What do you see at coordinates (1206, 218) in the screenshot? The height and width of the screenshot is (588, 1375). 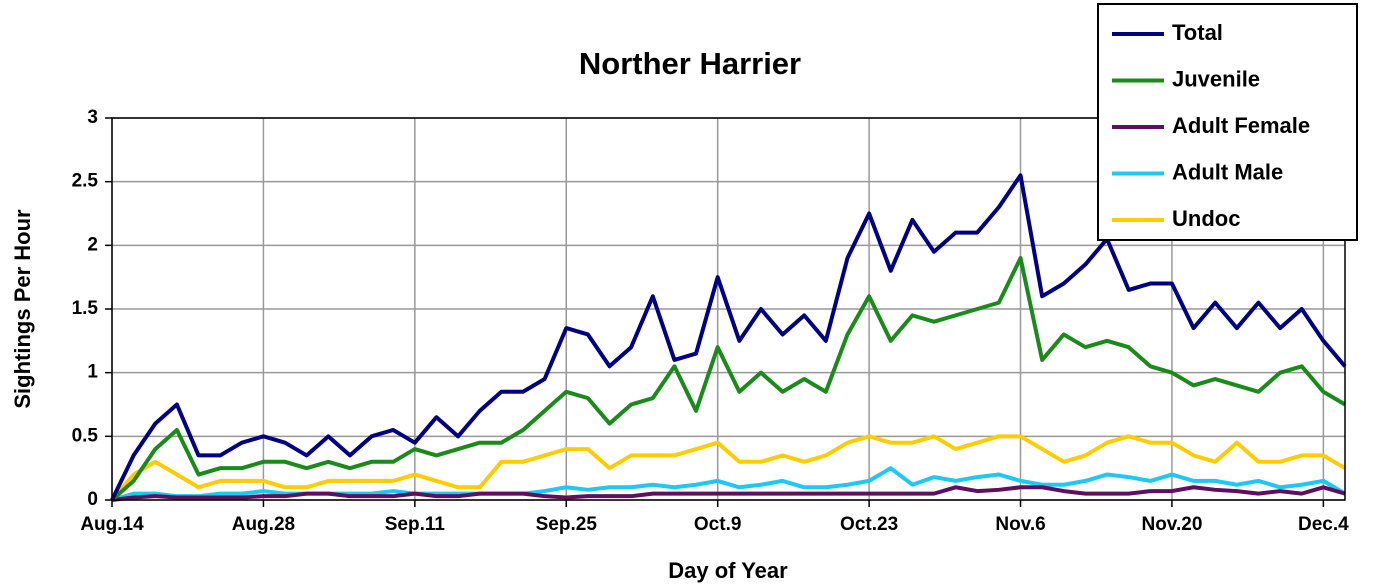 I see `legend-label: Undoc` at bounding box center [1206, 218].